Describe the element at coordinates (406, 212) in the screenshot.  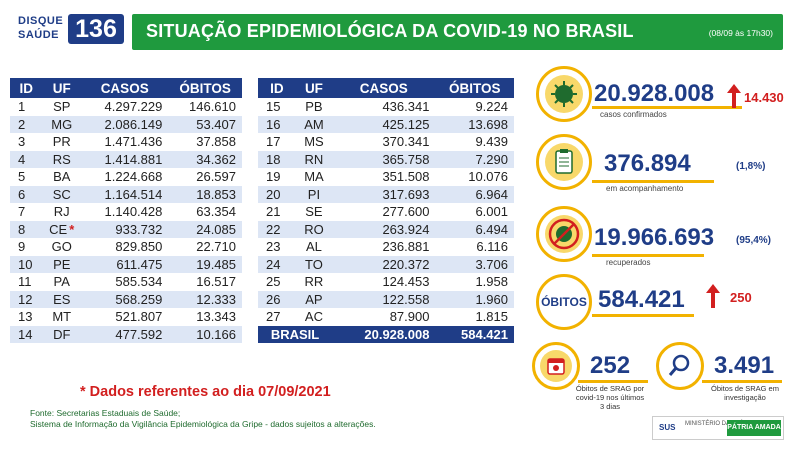
I see `cell-casos: 277.600` at that location.